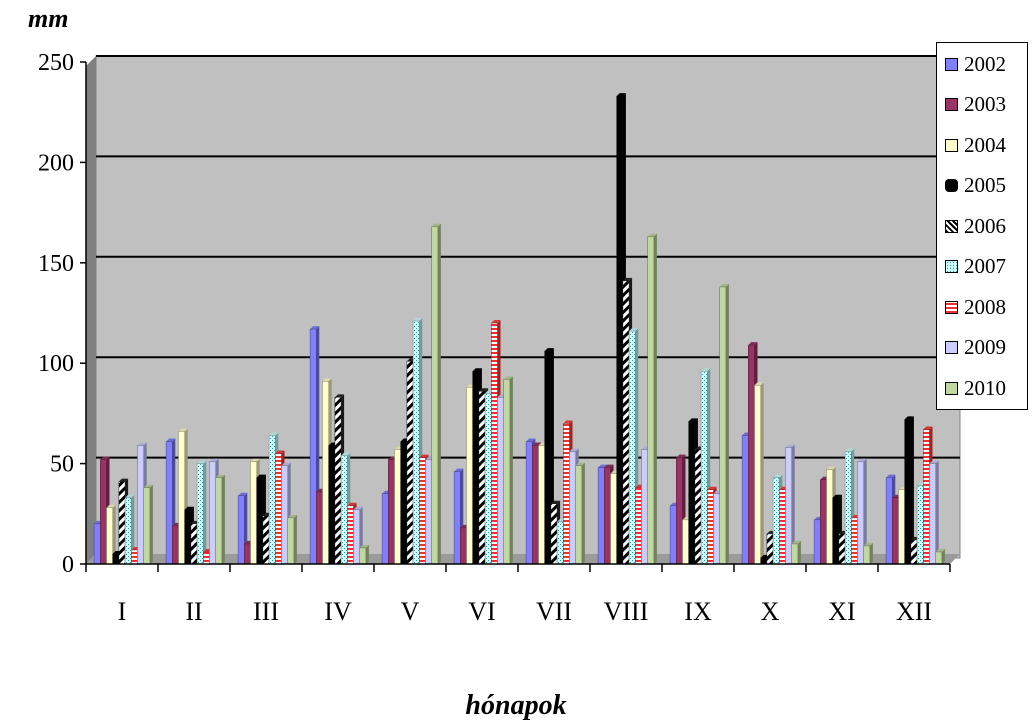 The image size is (1032, 728). What do you see at coordinates (724, 424) in the screenshot?
I see `bar-2010-IX` at bounding box center [724, 424].